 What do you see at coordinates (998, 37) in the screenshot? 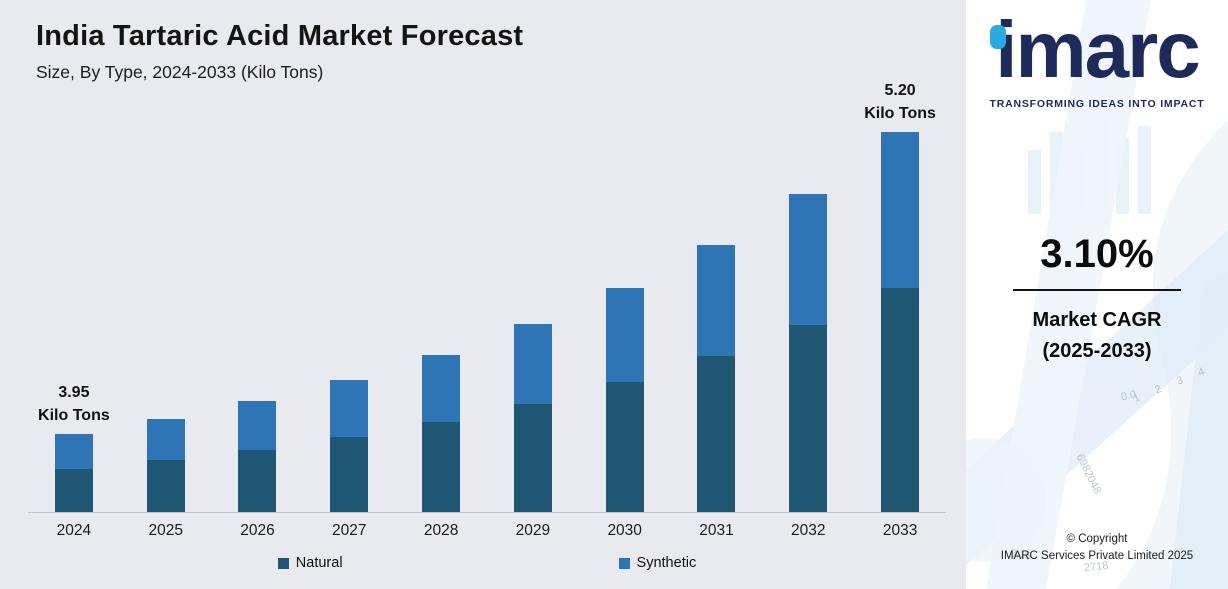
I see `logo-dot-icon` at bounding box center [998, 37].